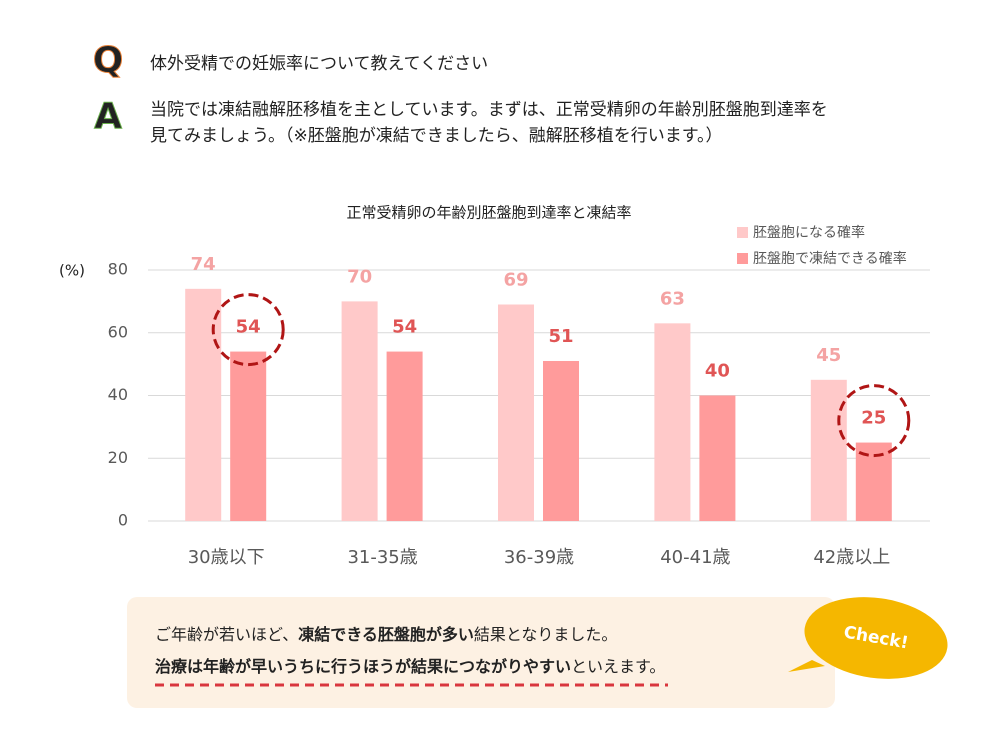  Describe the element at coordinates (618, 666) in the screenshot. I see `note-text: といえます。` at that location.